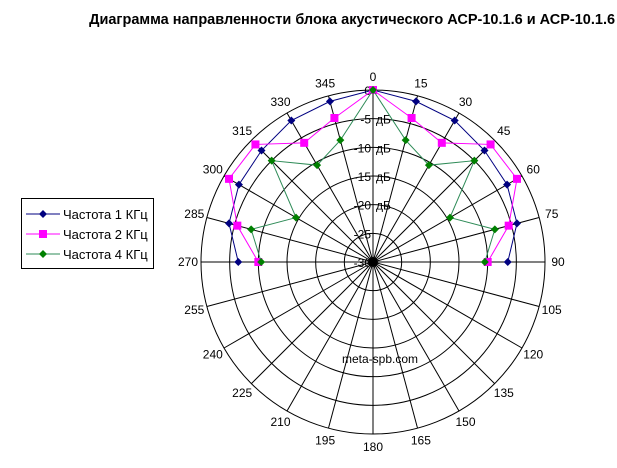 The width and height of the screenshot is (617, 468). What do you see at coordinates (373, 77) in the screenshot?
I see `category-label: 0` at bounding box center [373, 77].